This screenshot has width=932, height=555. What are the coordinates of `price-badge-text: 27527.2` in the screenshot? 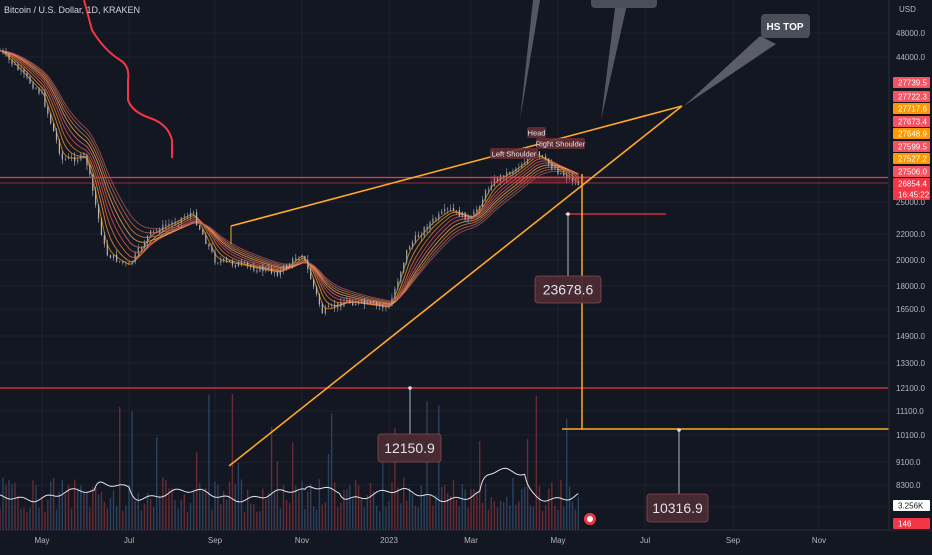 It's located at (912, 159).